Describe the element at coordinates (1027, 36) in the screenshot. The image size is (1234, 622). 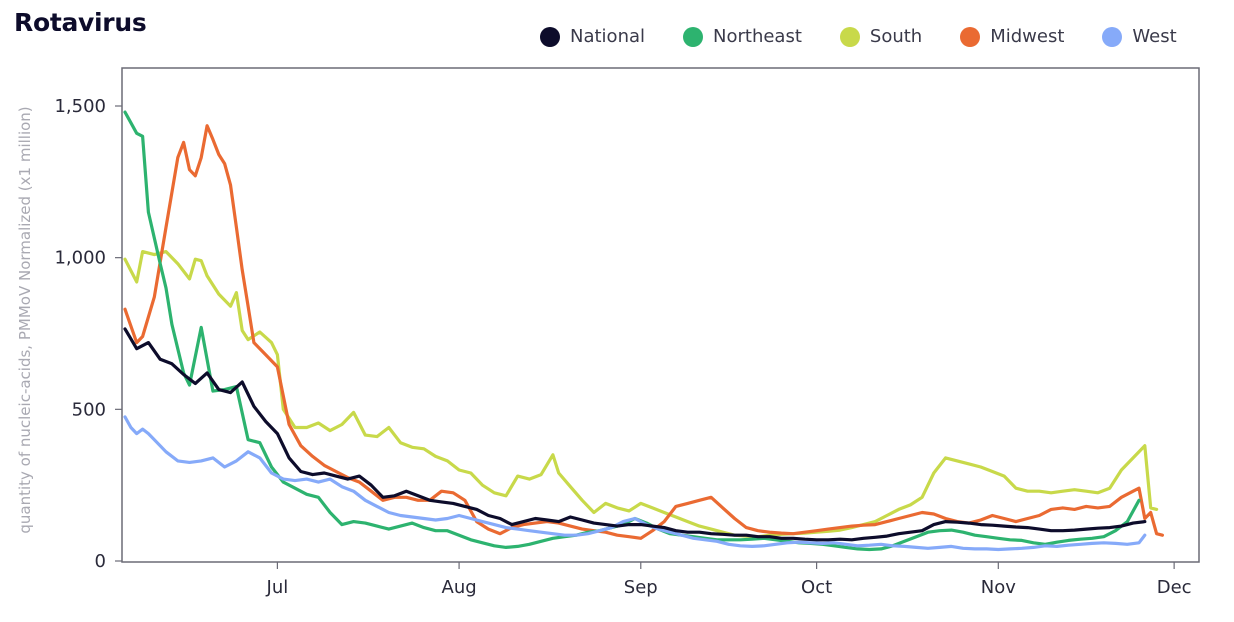
I see `legend-label-midwest: Midwest` at that location.